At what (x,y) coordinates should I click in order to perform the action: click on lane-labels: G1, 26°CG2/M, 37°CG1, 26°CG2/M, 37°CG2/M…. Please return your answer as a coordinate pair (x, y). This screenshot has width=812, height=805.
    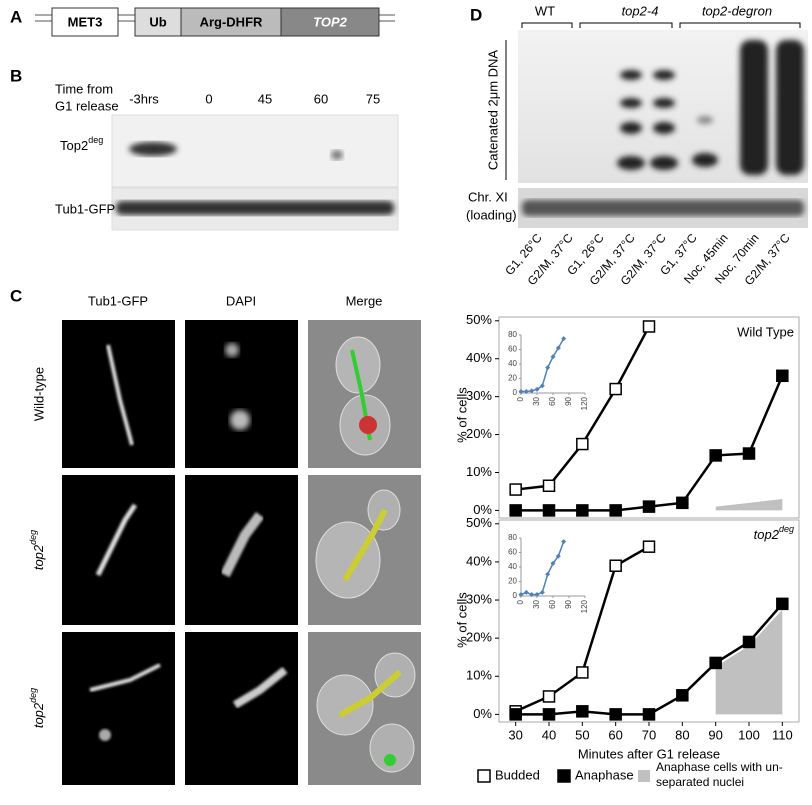
    Looking at the image, I should click on (647, 259).